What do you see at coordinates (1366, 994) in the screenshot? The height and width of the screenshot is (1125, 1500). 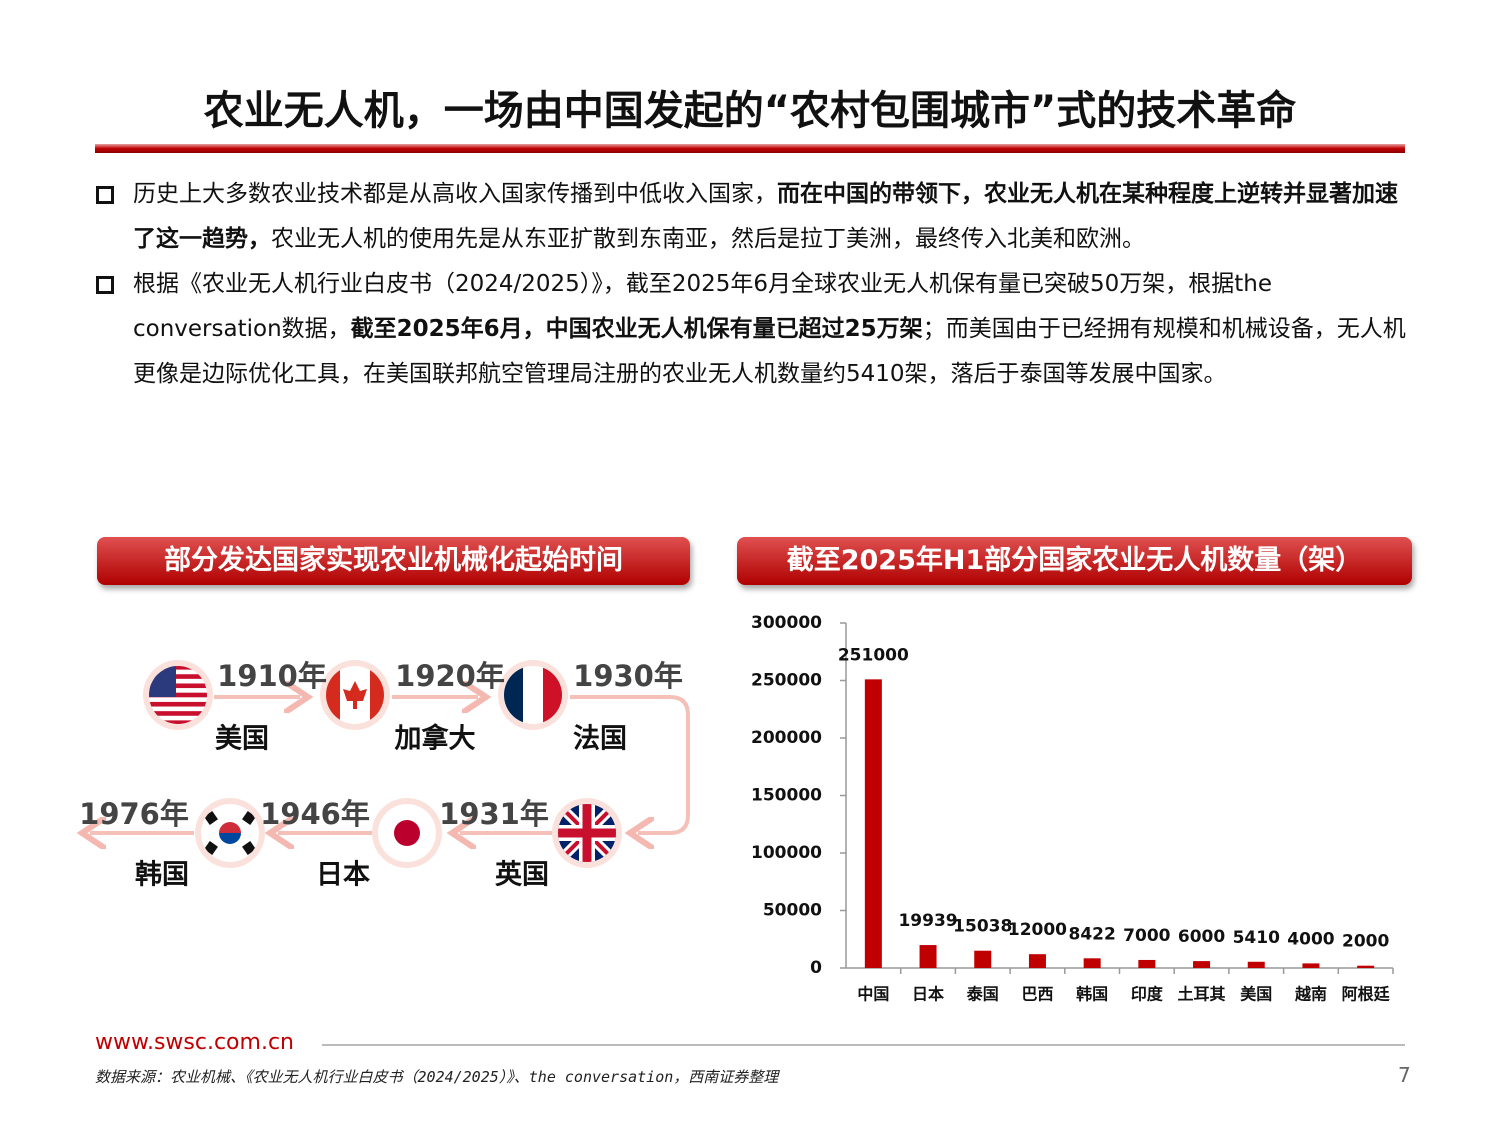 I see `x-tick-label: 阿根廷` at bounding box center [1366, 994].